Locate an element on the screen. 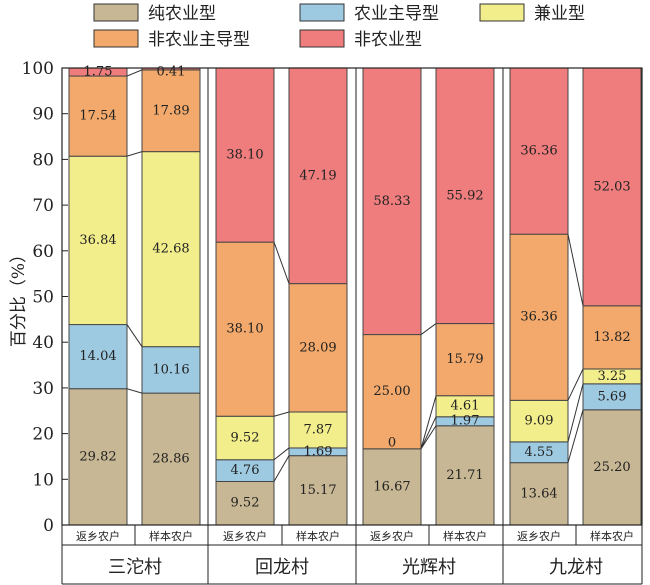 This screenshot has height=585, width=650. y-tick-label: 0 is located at coordinates (48, 526).